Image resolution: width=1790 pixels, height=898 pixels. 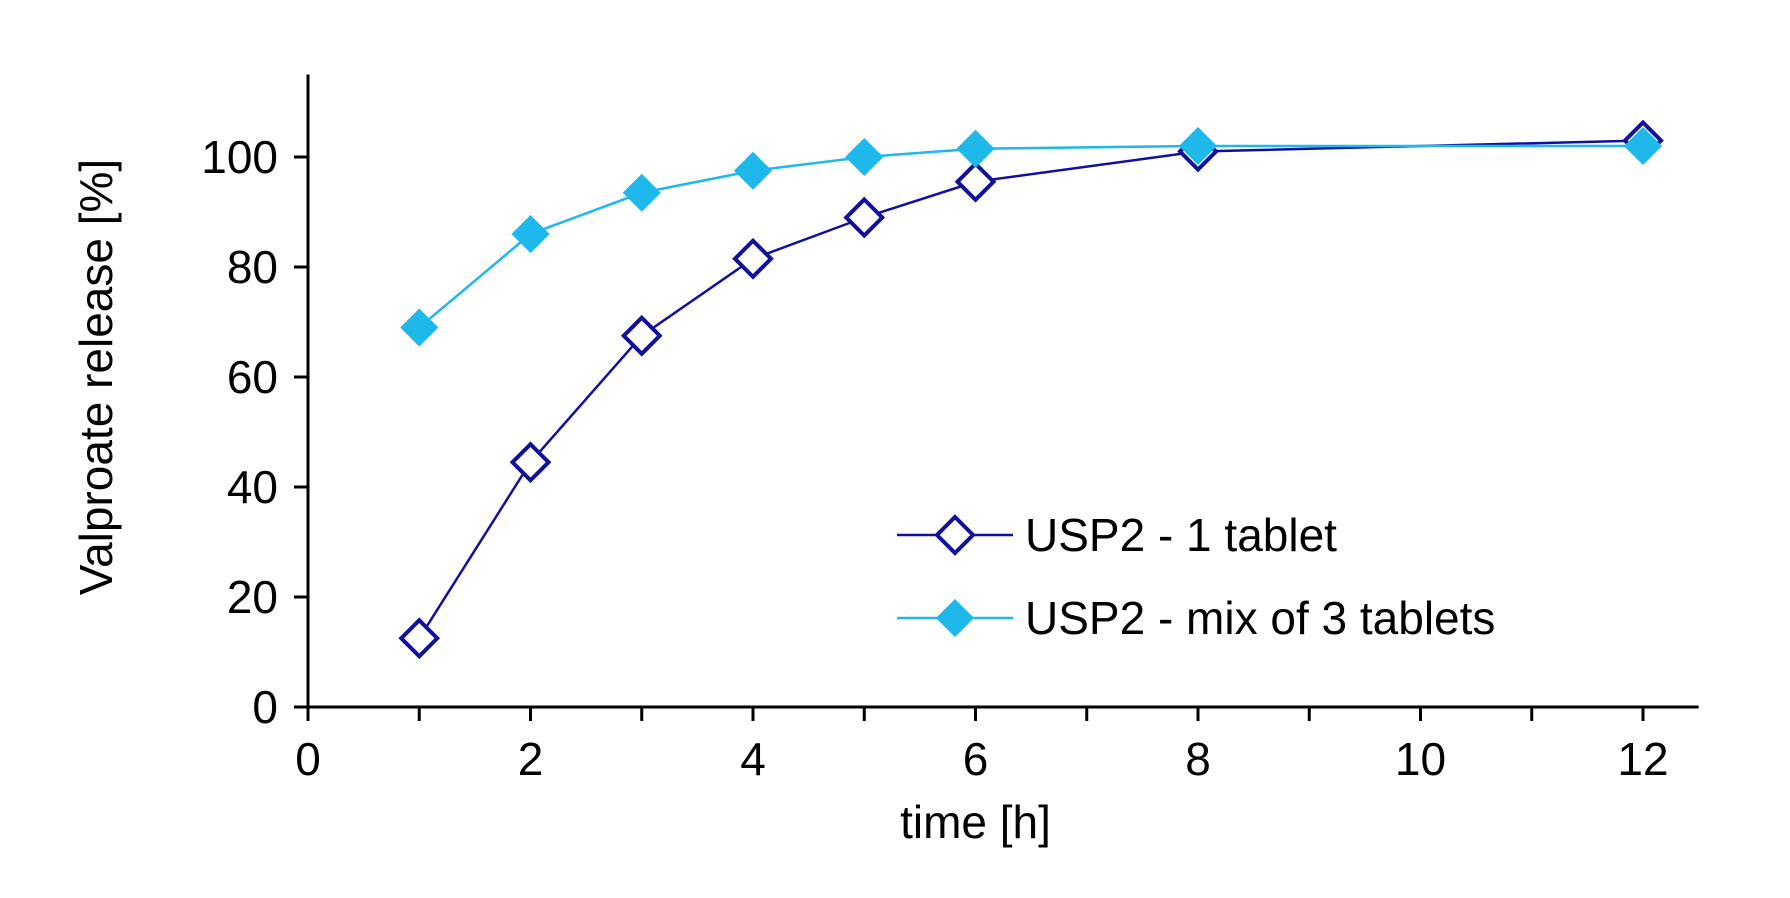 What do you see at coordinates (1642, 759) in the screenshot?
I see `x-tick-label: 12` at bounding box center [1642, 759].